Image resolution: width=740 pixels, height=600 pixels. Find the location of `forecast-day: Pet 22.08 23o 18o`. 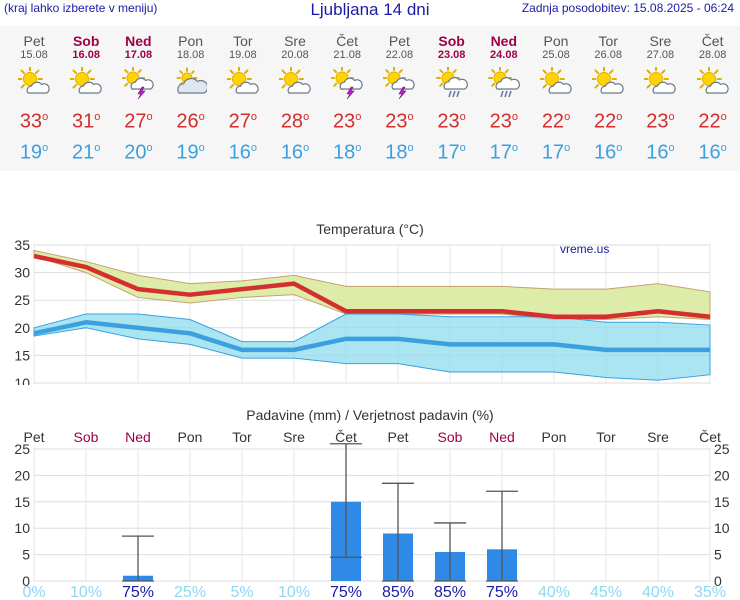

forecast-day: Pet 22.08 23o 18o is located at coordinates (399, 95).